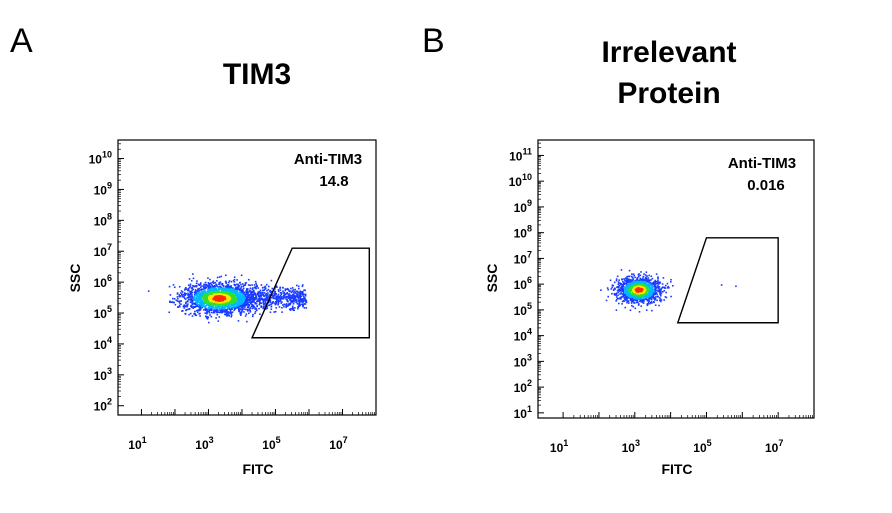  Describe the element at coordinates (523, 232) in the screenshot. I see `y-tick-label: 108` at that location.